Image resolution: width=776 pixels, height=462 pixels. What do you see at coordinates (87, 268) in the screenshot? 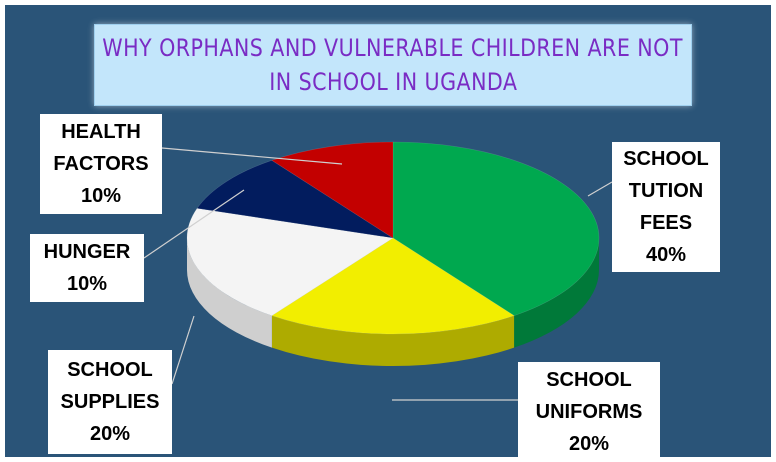
I see `slice-label-hunger: HUNGER 10%` at bounding box center [87, 268].